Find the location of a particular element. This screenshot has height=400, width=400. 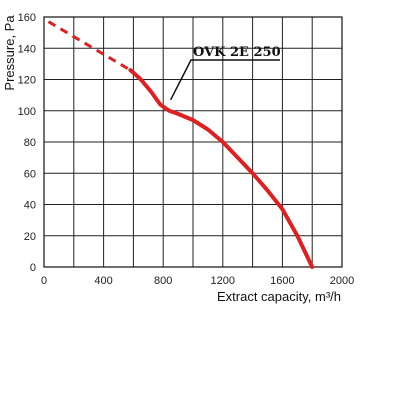

annotation-label: OVK 2E 250 is located at coordinates (237, 52).